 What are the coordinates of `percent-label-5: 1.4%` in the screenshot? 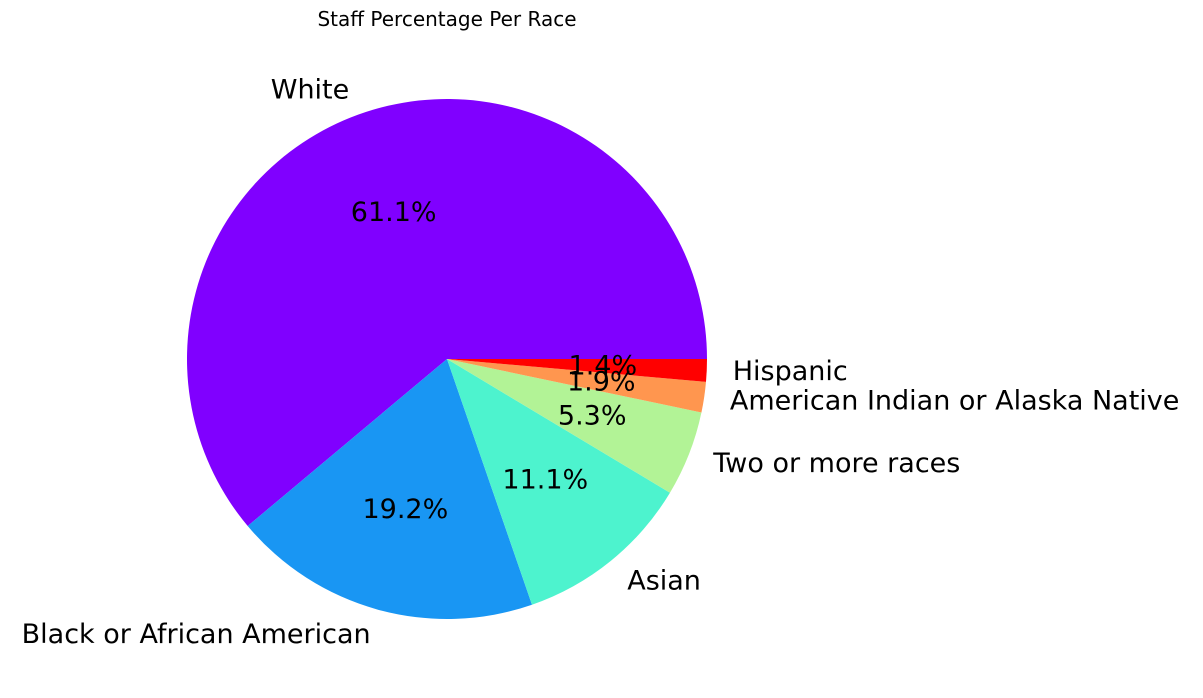 It's located at (603, 365).